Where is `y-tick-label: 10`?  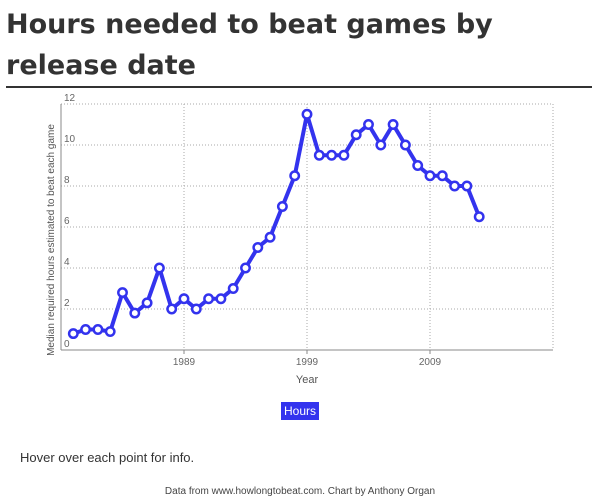 y-tick-label: 10 is located at coordinates (70, 139).